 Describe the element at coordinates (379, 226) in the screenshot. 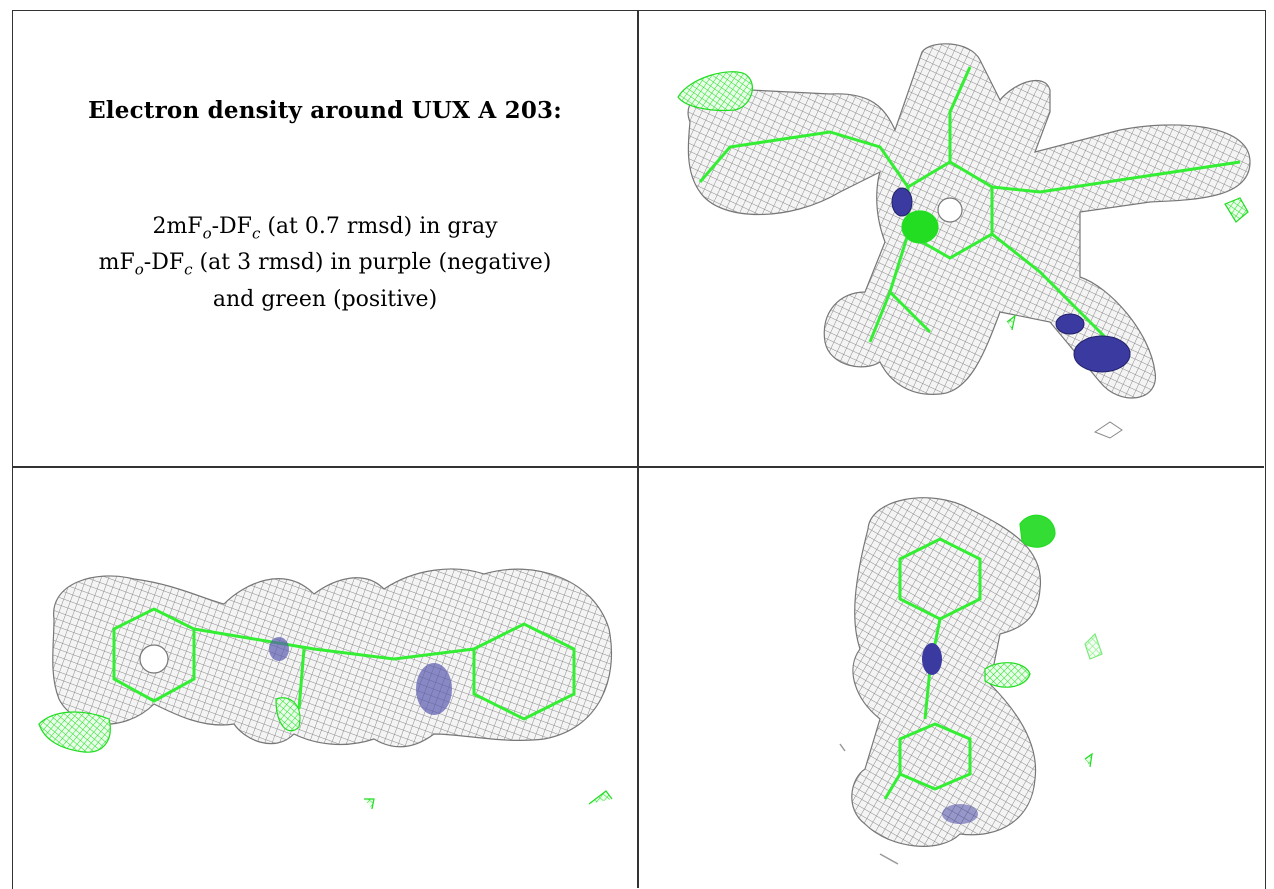

I see `legend-text: (at 0.7 rmsd) in gray` at that location.